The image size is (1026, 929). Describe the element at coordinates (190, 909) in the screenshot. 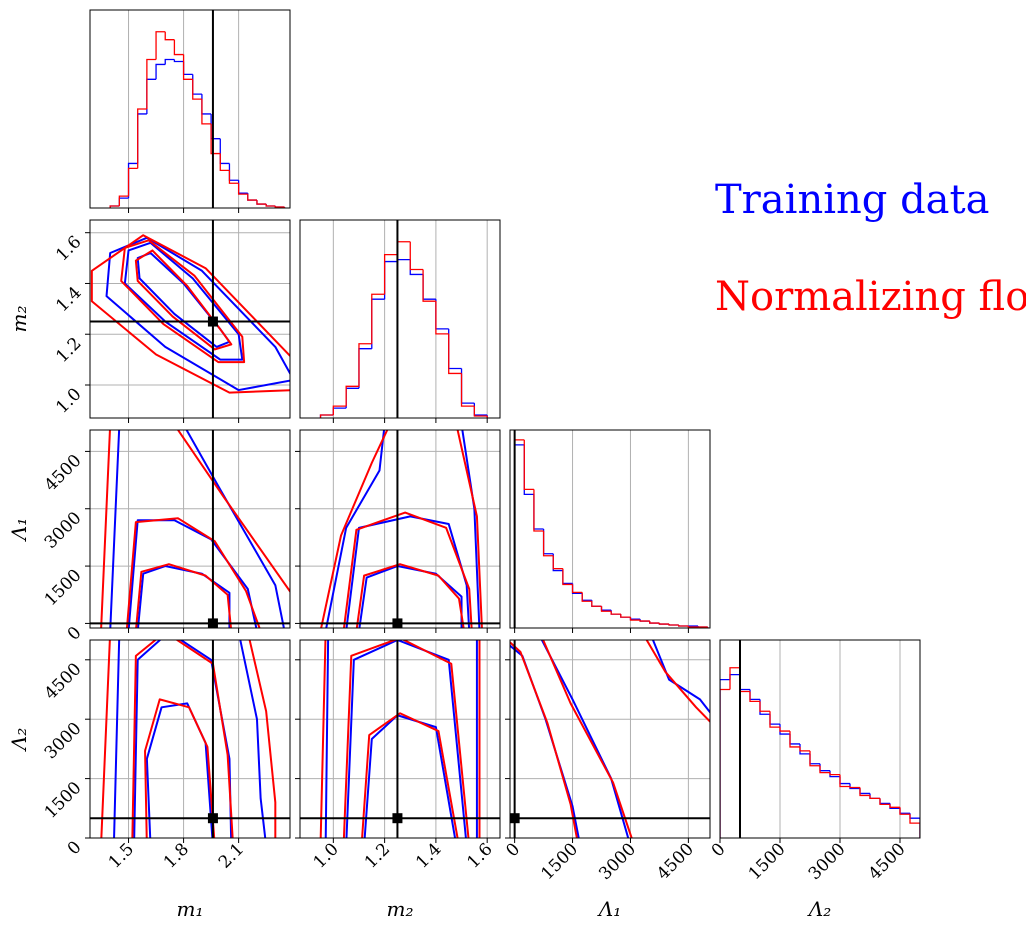

I see `x-axis-label: m₁` at that location.